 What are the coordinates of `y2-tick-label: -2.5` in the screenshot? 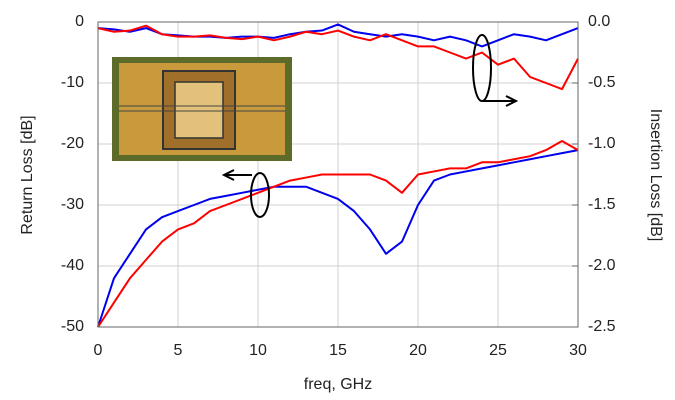 It's located at (602, 326).